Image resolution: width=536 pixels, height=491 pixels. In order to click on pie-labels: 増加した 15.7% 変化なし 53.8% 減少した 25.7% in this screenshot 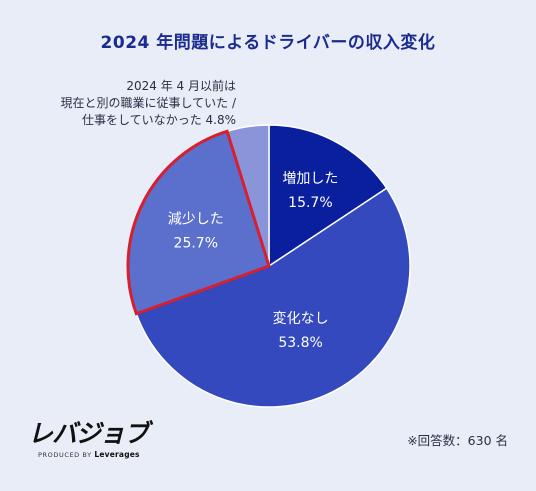, I will do `click(253, 261)`.